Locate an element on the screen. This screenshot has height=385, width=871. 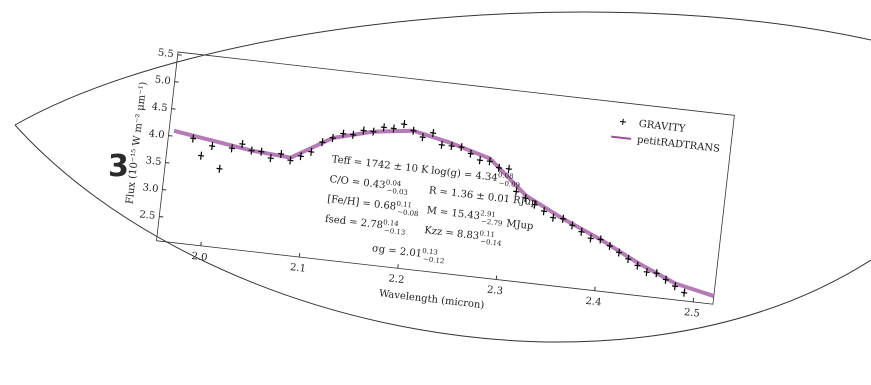
y-tick-label: 4.5 is located at coordinates (159, 107).